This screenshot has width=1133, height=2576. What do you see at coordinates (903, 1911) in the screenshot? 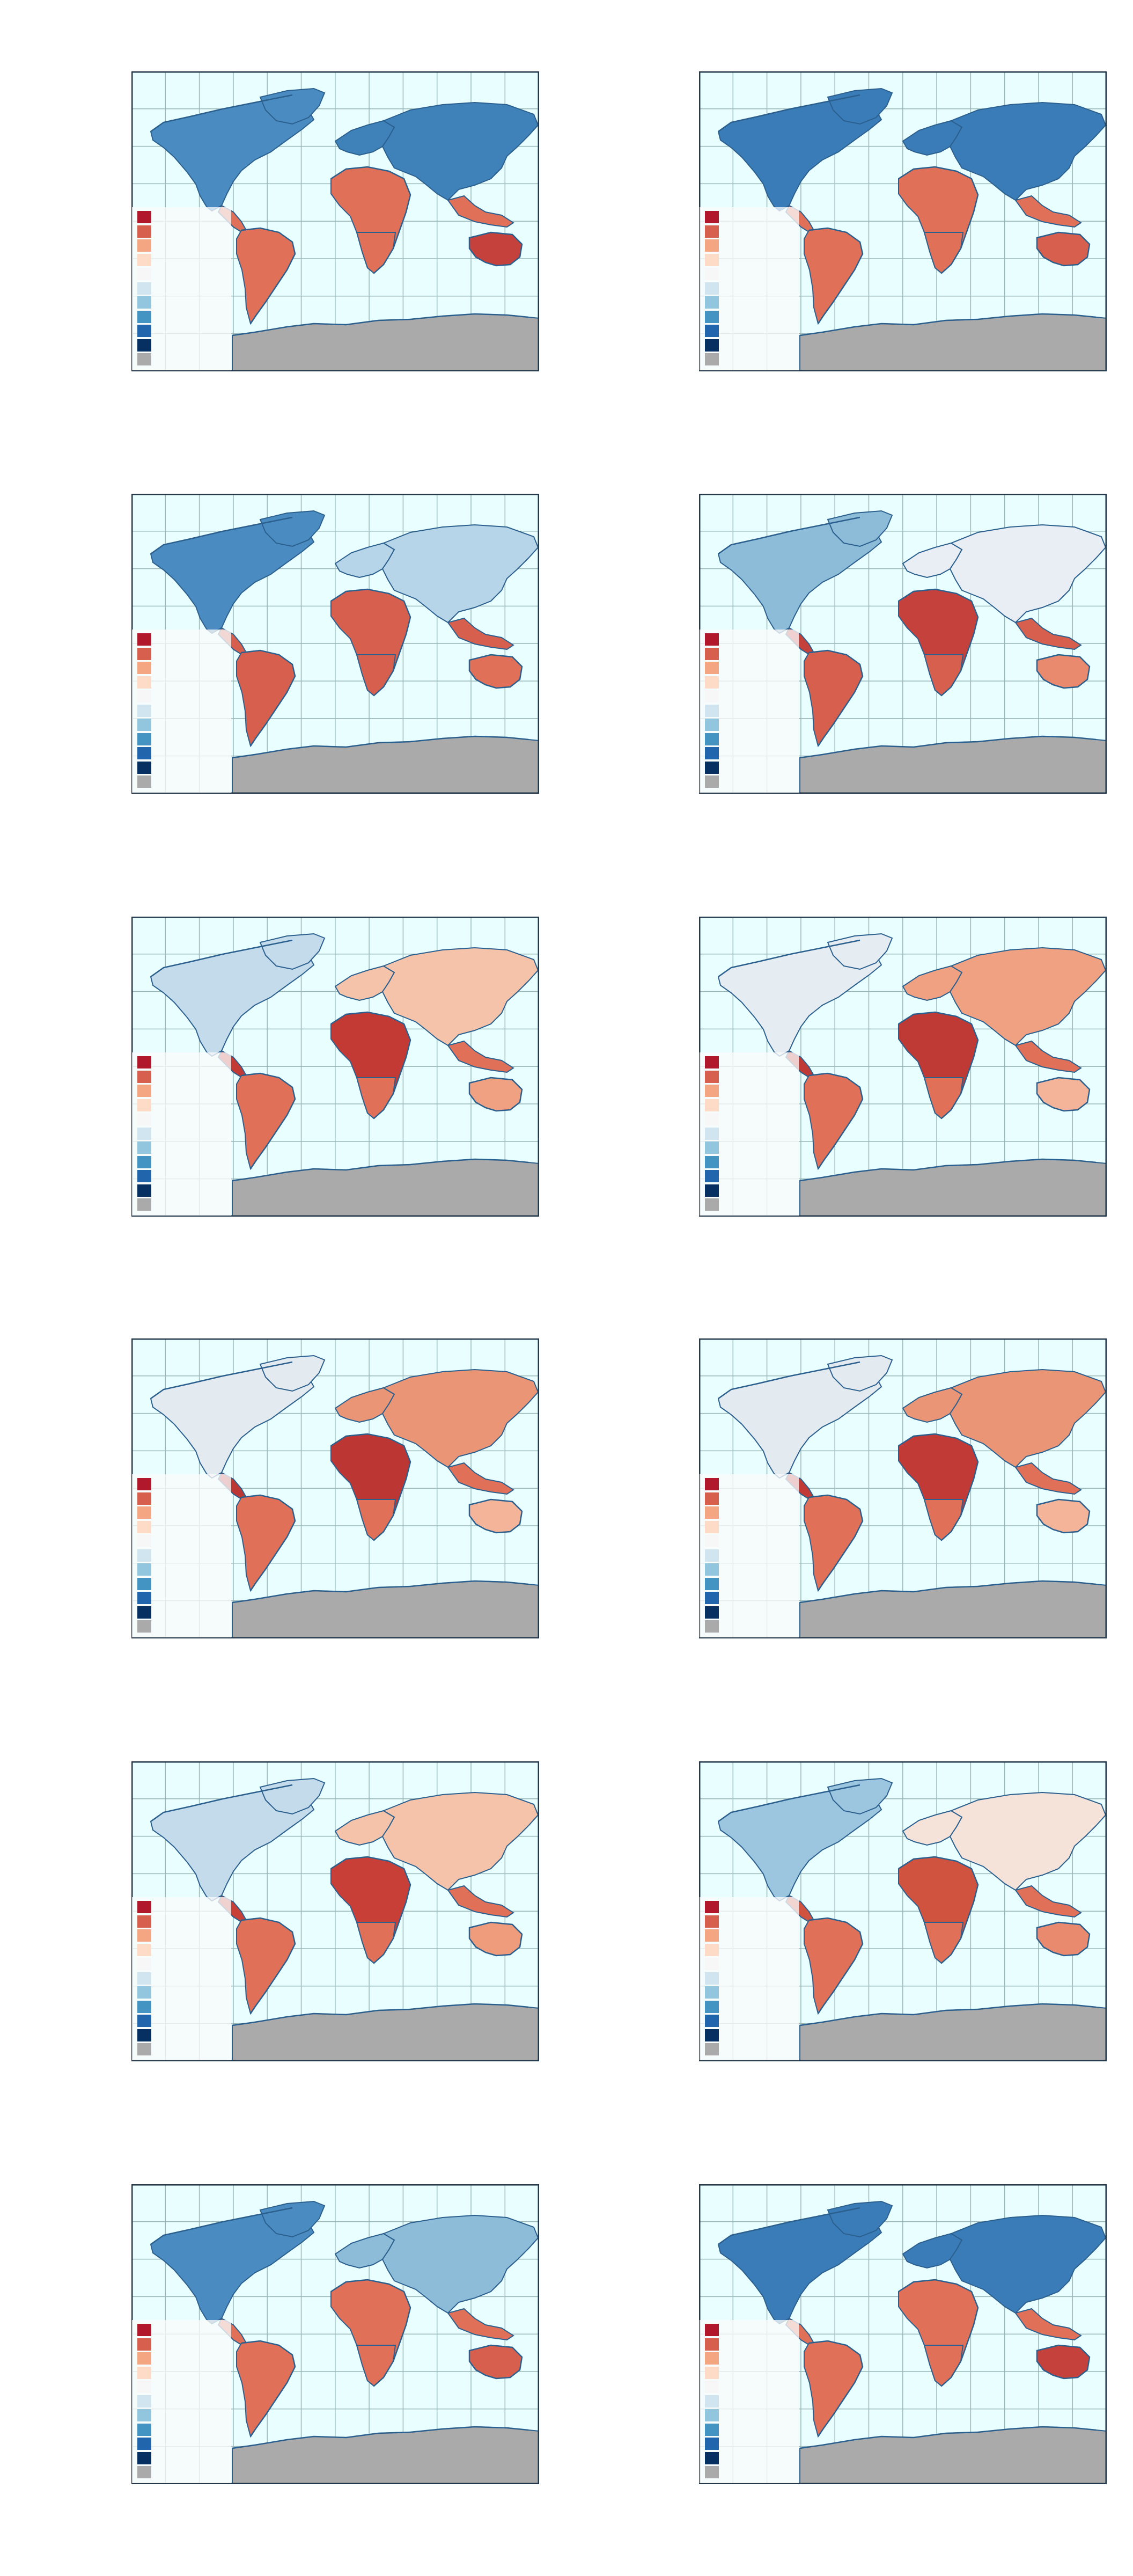
I see `world-map-panel-oct` at bounding box center [903, 1911].